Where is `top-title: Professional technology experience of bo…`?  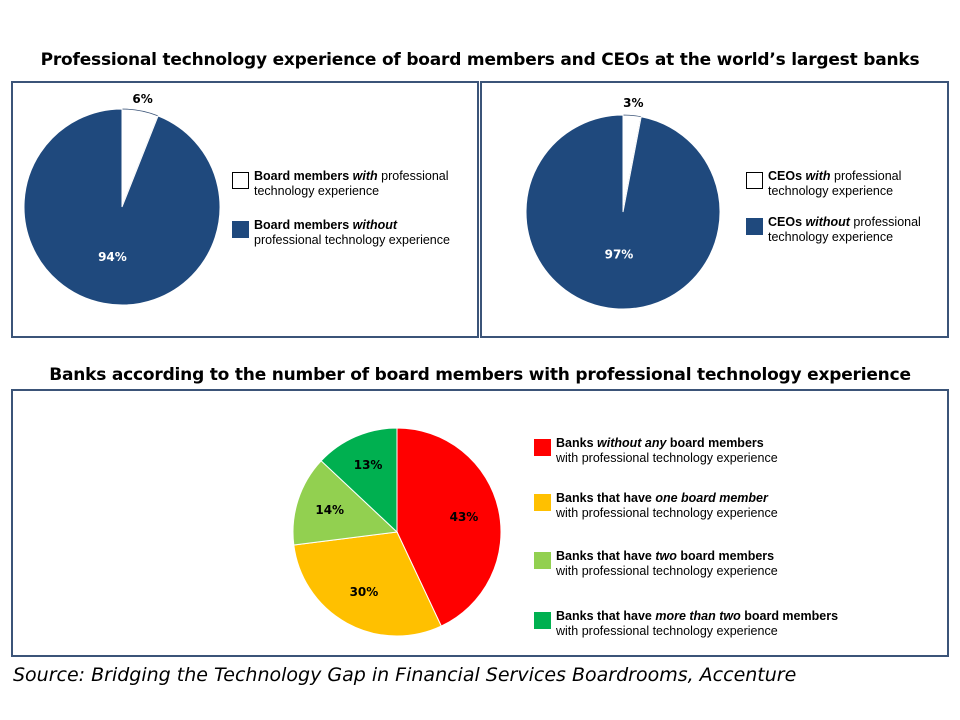
top-title: Professional technology experience of bo… is located at coordinates (480, 60).